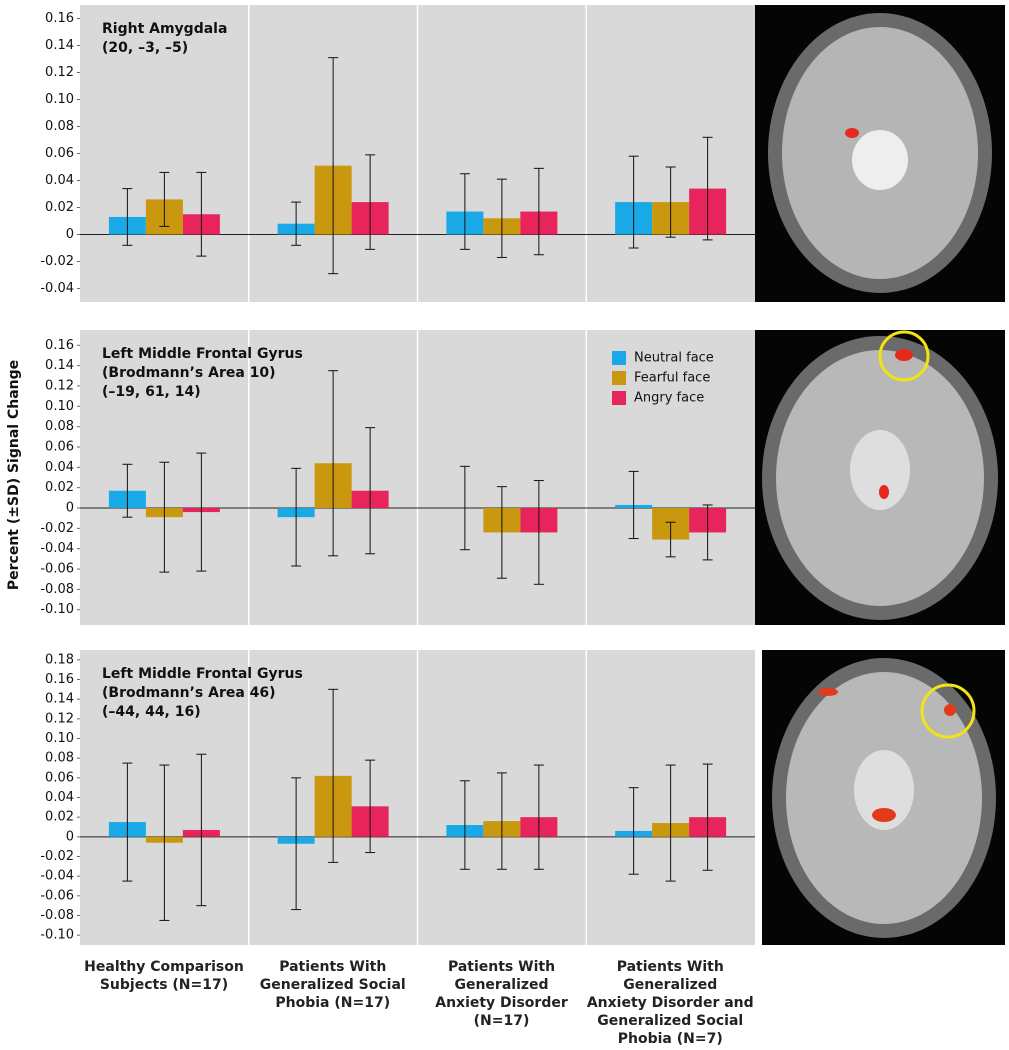  What do you see at coordinates (14, 475) in the screenshot?
I see `y-axis-label: Percent (±SD) Signal Change` at bounding box center [14, 475].